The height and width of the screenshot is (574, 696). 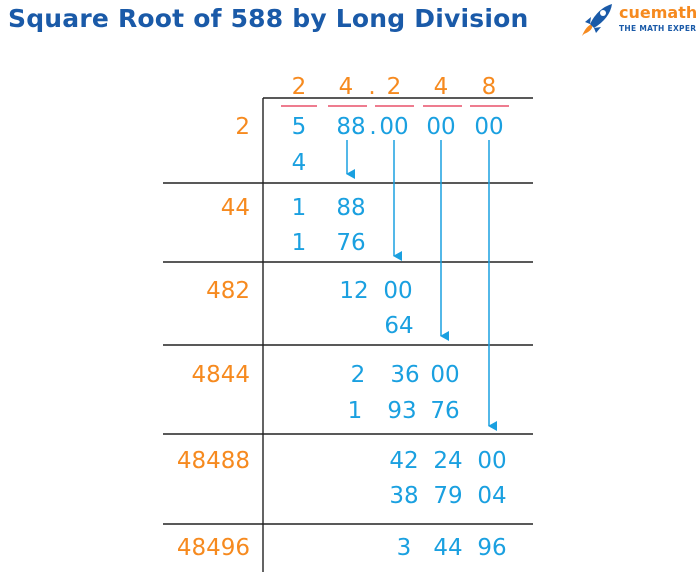 I want to click on divisor: 4844, so click(x=220, y=375).